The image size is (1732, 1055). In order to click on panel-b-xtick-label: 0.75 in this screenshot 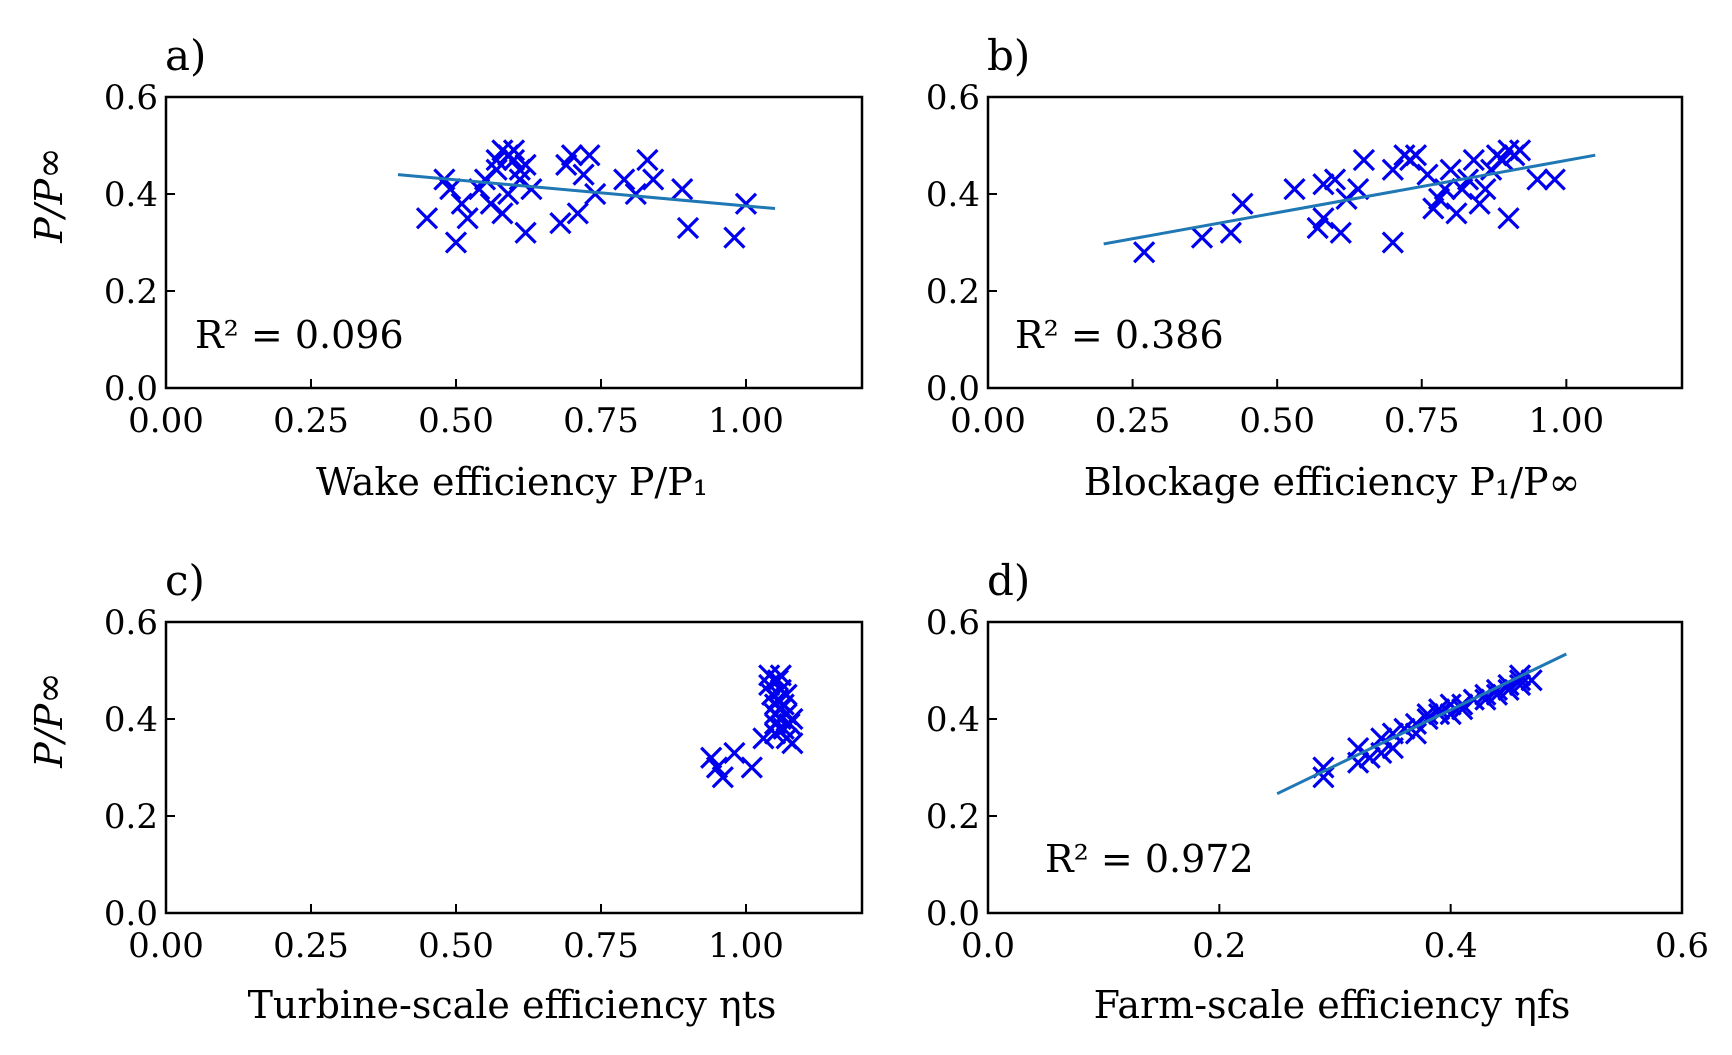, I will do `click(1422, 421)`.